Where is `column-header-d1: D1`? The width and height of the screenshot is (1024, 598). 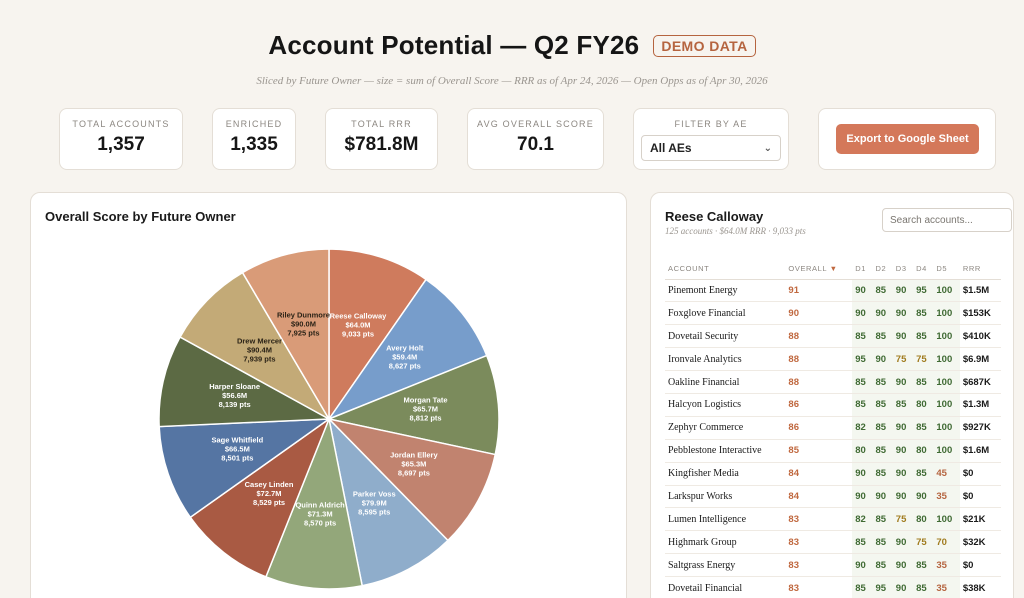 column-header-d1: D1 is located at coordinates (862, 269).